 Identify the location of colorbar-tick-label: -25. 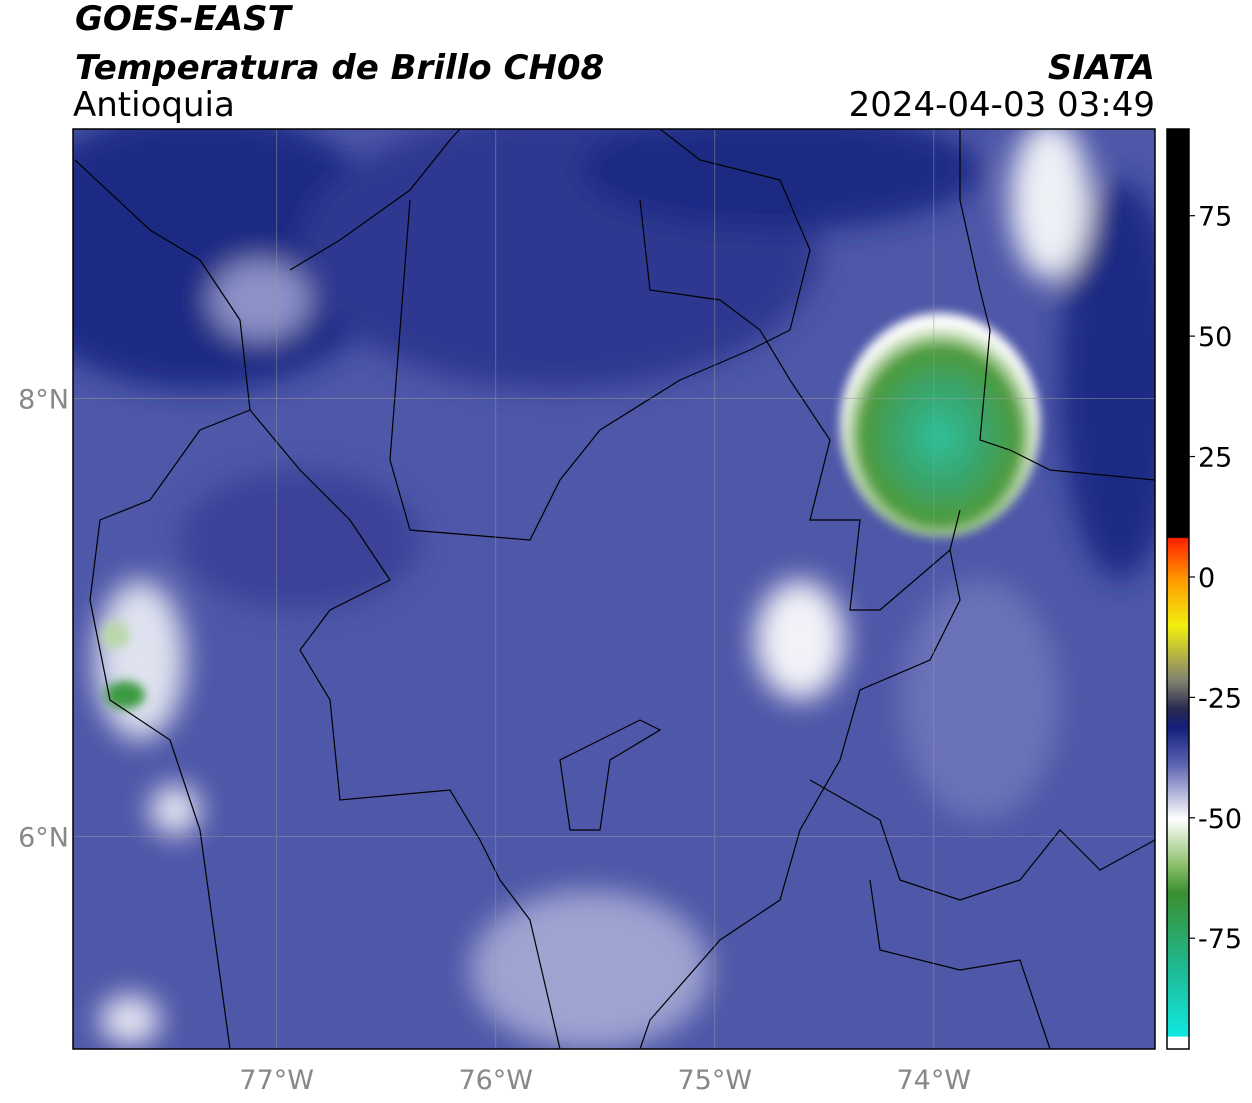
(1220, 698).